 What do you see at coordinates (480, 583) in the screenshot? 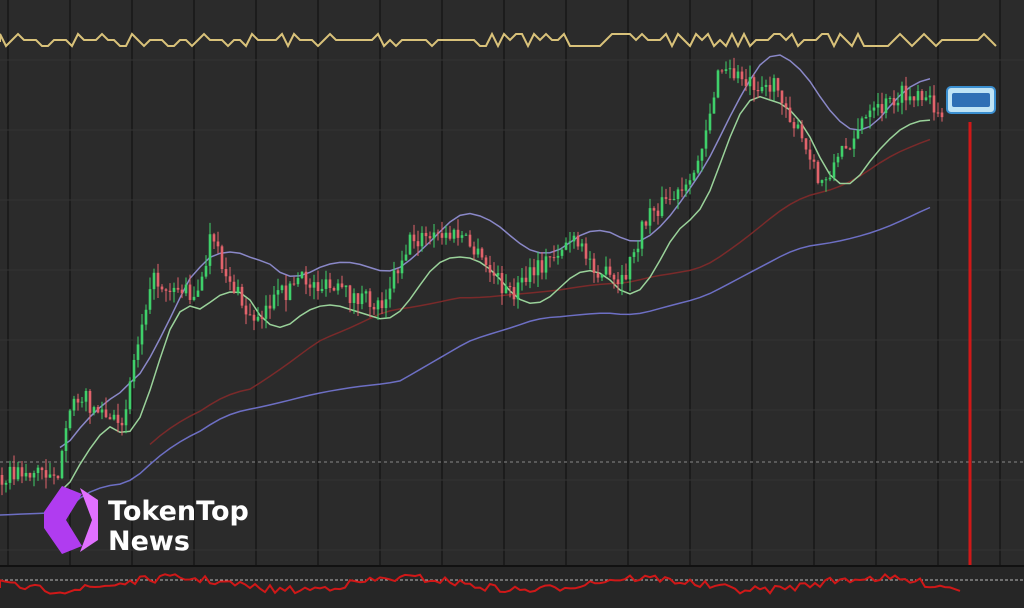
I see `oscillator` at bounding box center [480, 583].